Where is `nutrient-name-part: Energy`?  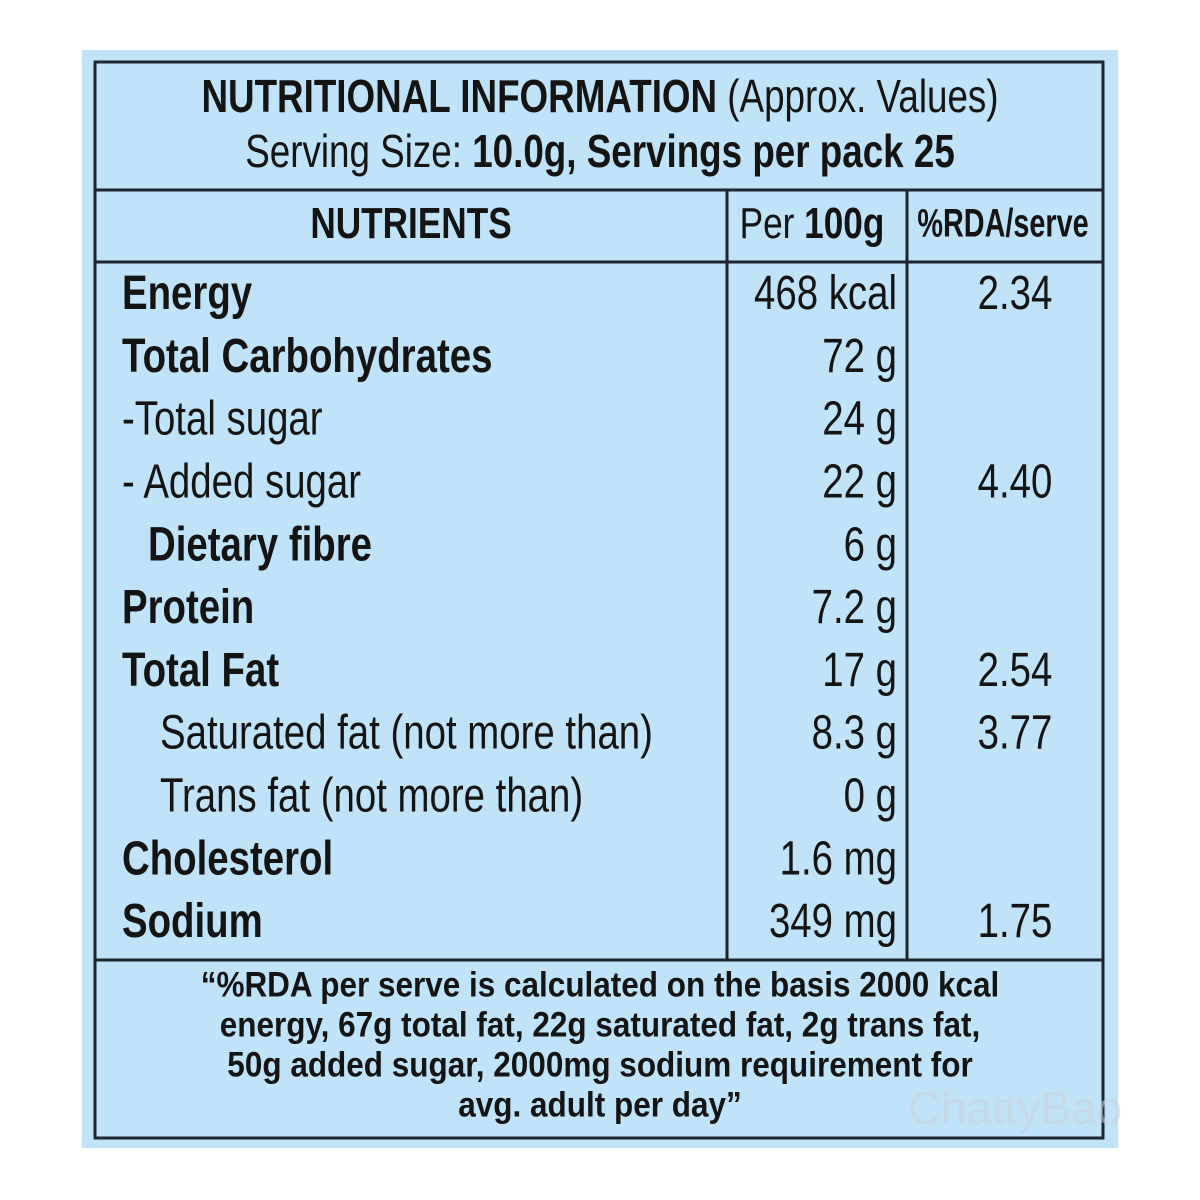
nutrient-name-part: Energy is located at coordinates (187, 294).